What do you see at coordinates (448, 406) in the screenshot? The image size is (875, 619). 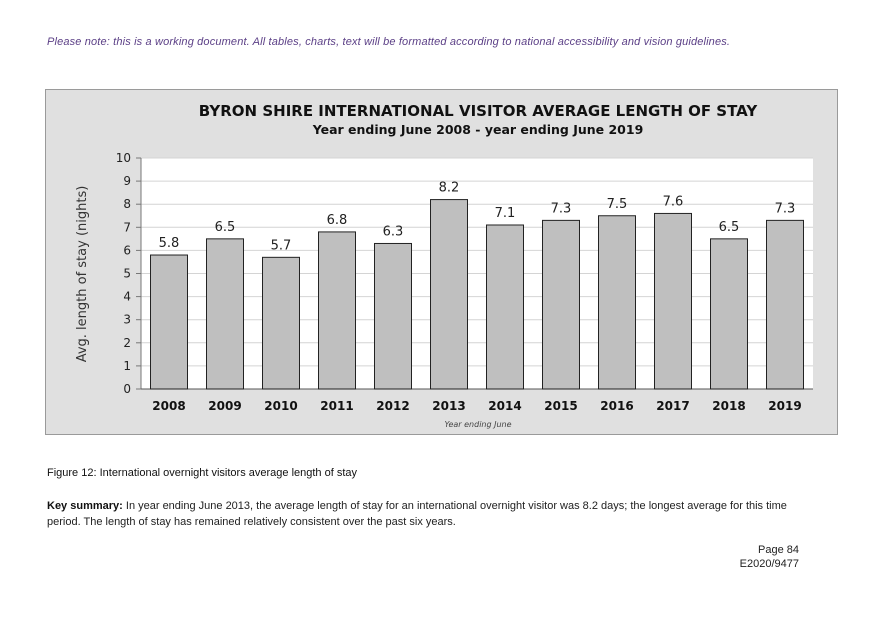 I see `x-tick-label: 2013` at bounding box center [448, 406].